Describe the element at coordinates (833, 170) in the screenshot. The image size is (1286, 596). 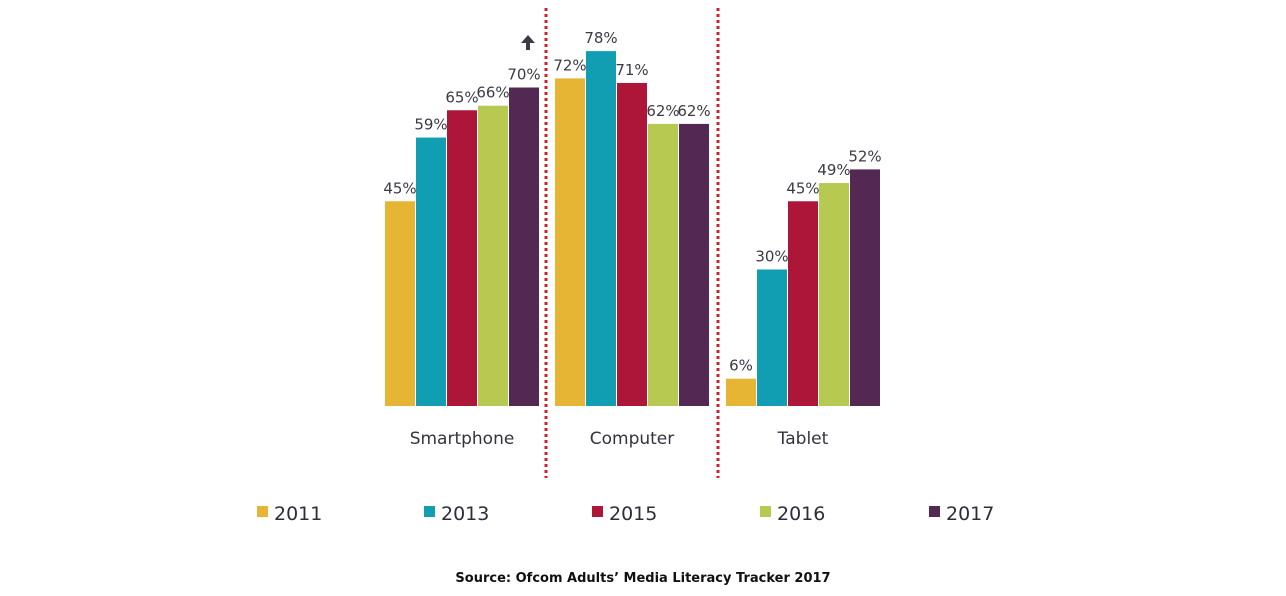
I see `data-label: 49%` at that location.